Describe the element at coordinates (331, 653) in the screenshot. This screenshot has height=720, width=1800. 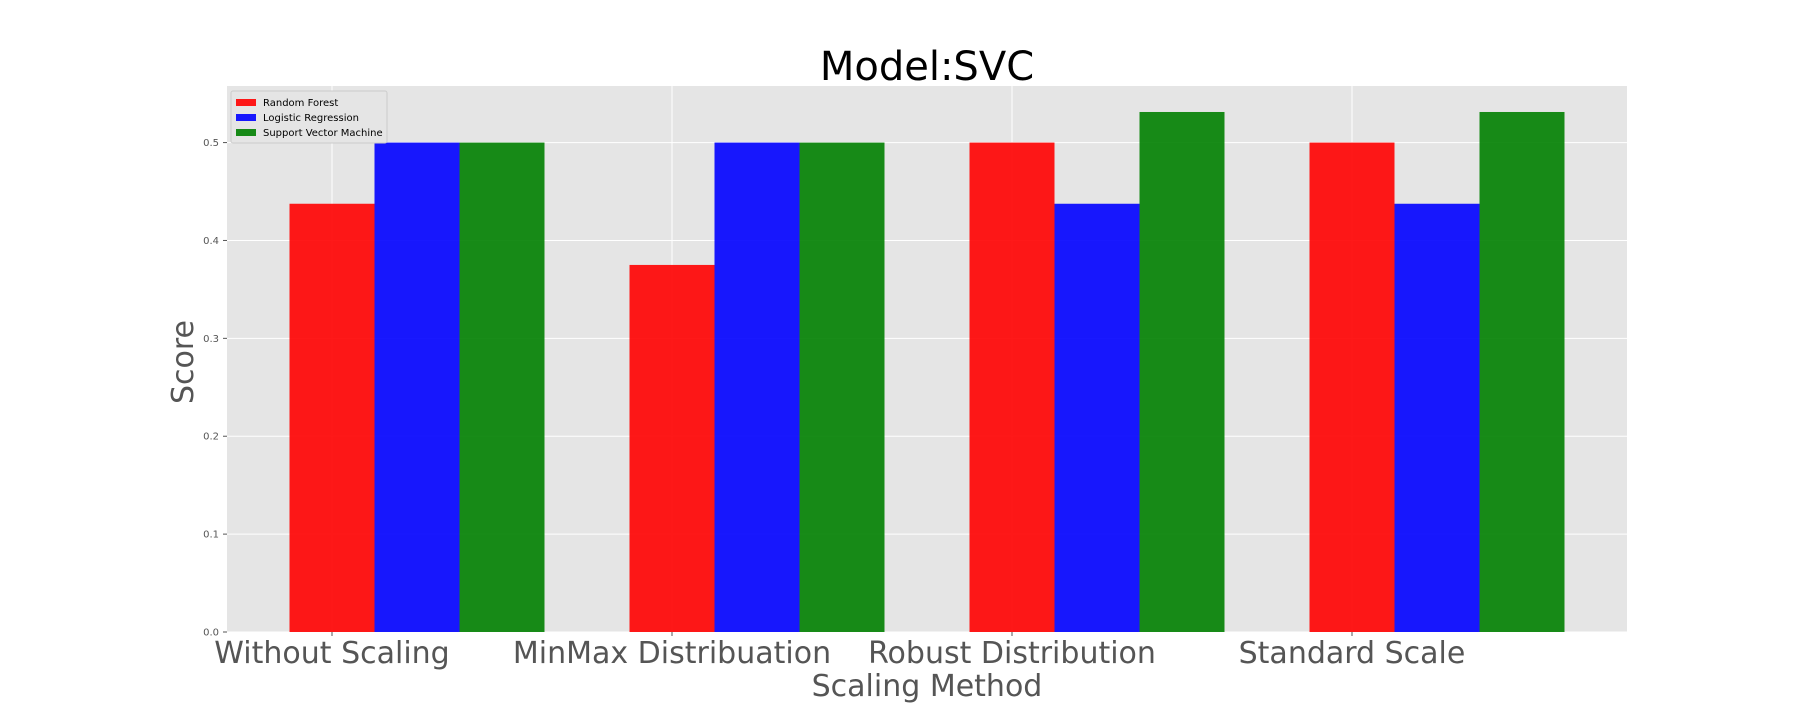
I see `x-tick-label: Without Scaling` at that location.